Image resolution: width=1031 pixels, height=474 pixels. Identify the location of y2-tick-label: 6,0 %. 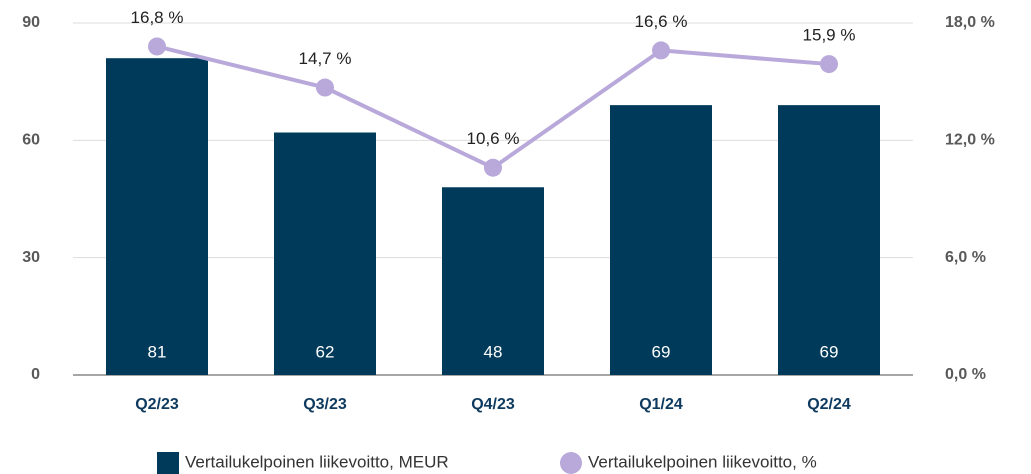
(965, 257).